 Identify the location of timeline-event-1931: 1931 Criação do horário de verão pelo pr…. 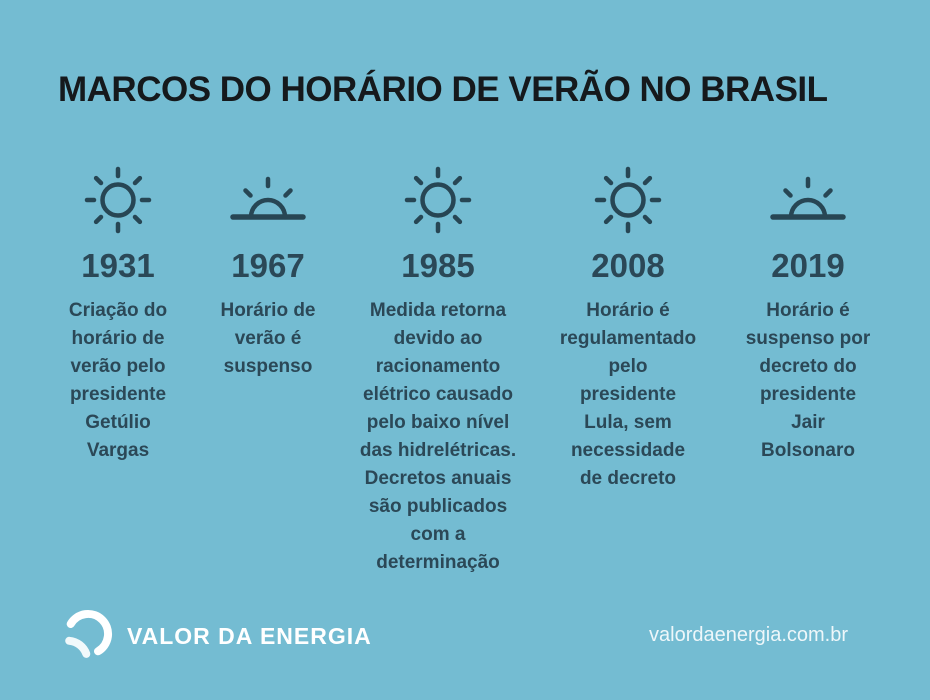
(118, 311).